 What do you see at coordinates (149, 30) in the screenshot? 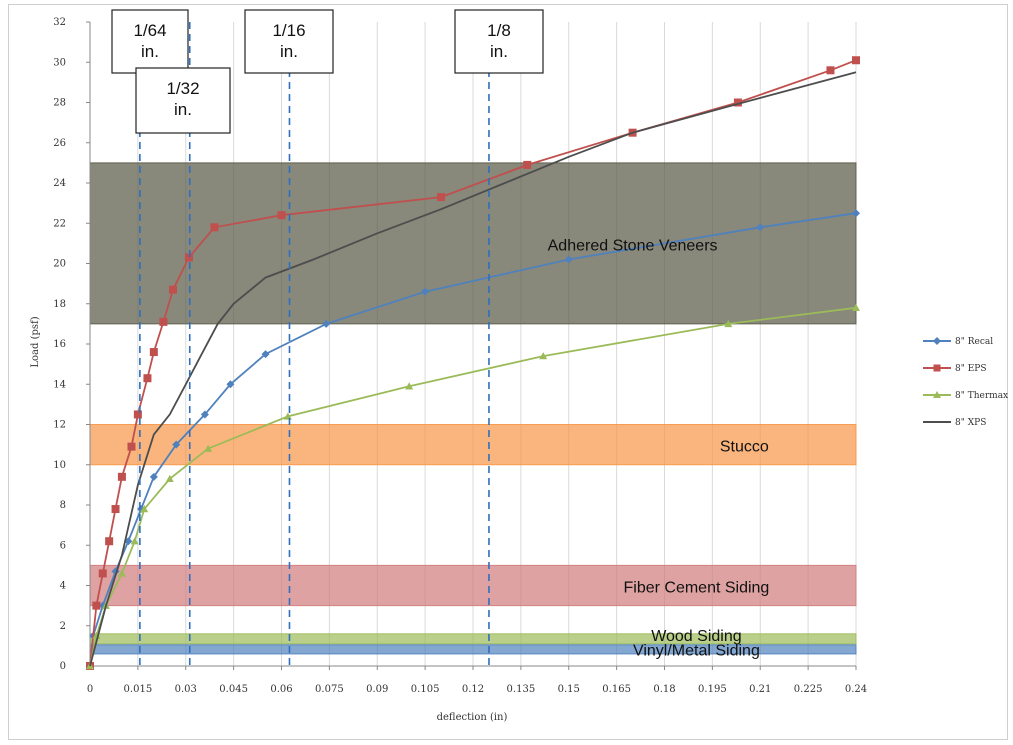
I see `callout-label: 1/64` at bounding box center [149, 30].